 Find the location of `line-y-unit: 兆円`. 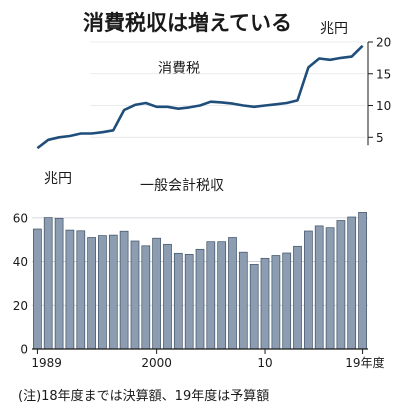

line-y-unit: 兆円 is located at coordinates (334, 29).